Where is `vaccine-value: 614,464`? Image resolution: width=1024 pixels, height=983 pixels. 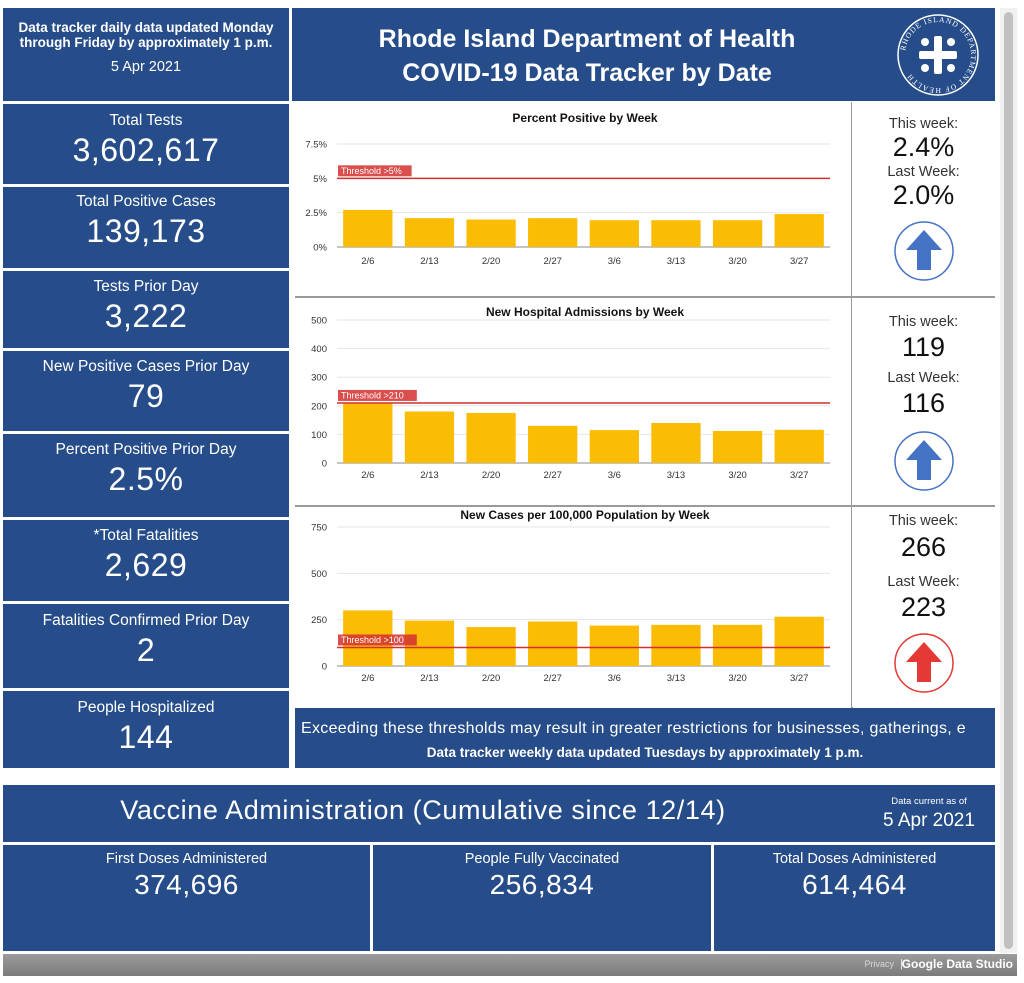
vaccine-value: 614,464 is located at coordinates (854, 884).